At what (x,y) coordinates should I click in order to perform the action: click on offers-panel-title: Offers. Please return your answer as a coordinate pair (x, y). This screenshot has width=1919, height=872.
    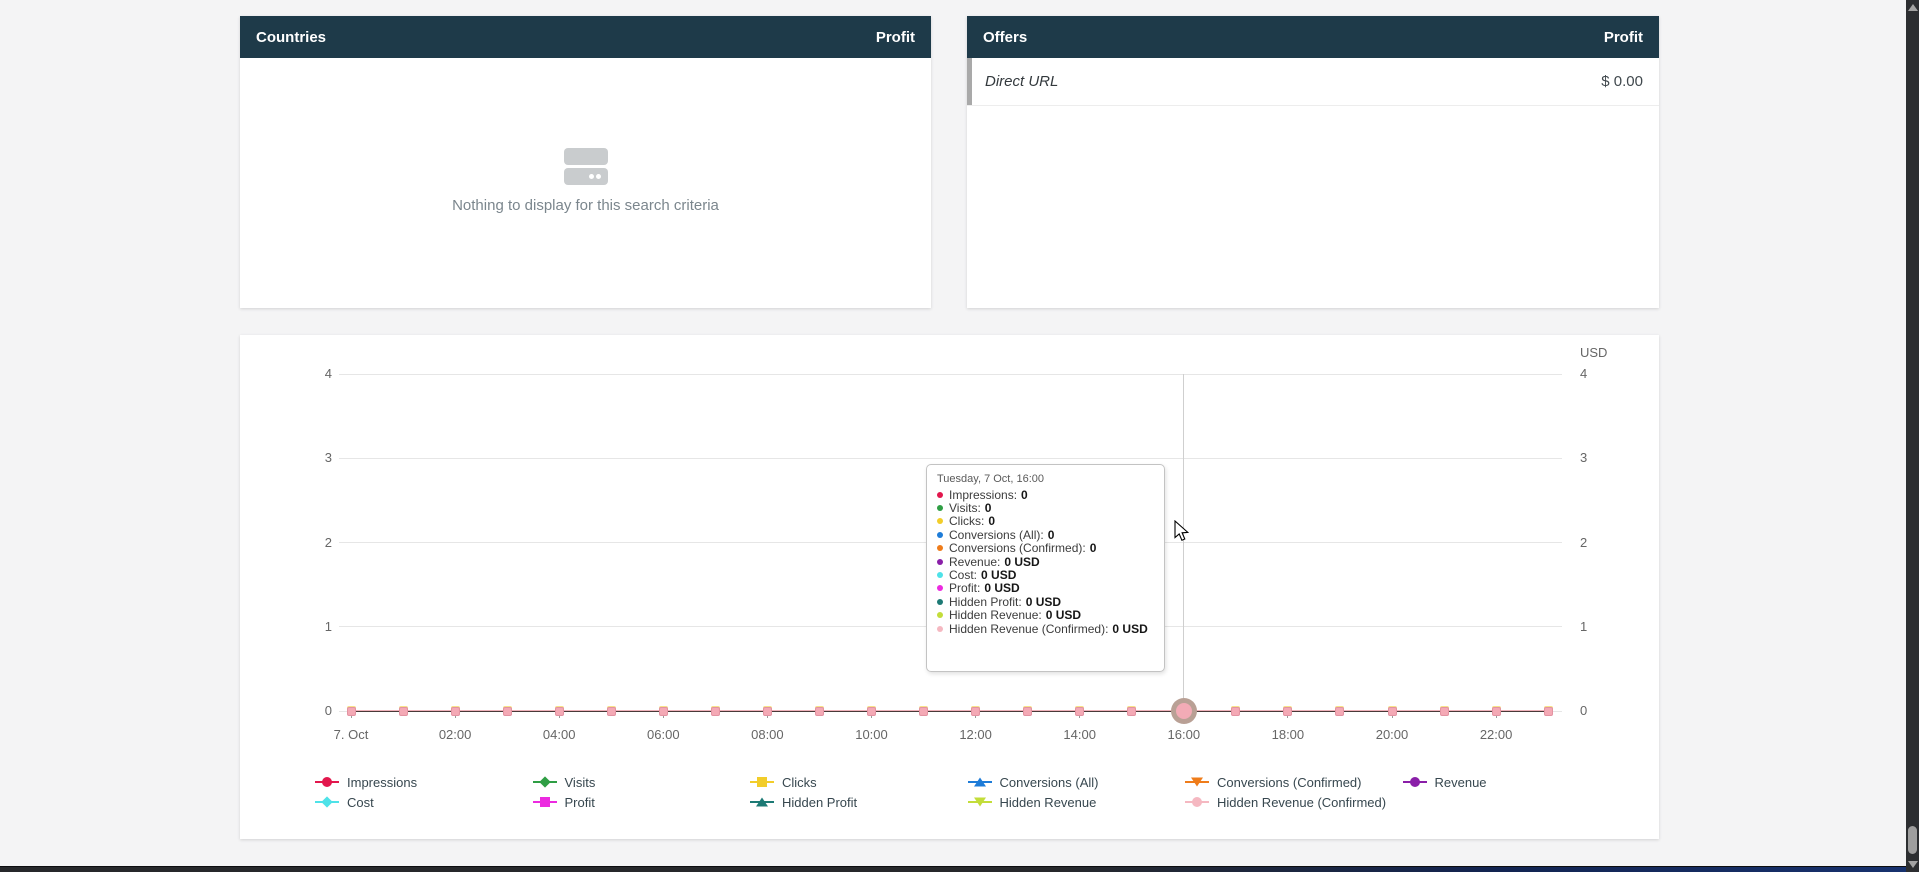
    Looking at the image, I should click on (1005, 37).